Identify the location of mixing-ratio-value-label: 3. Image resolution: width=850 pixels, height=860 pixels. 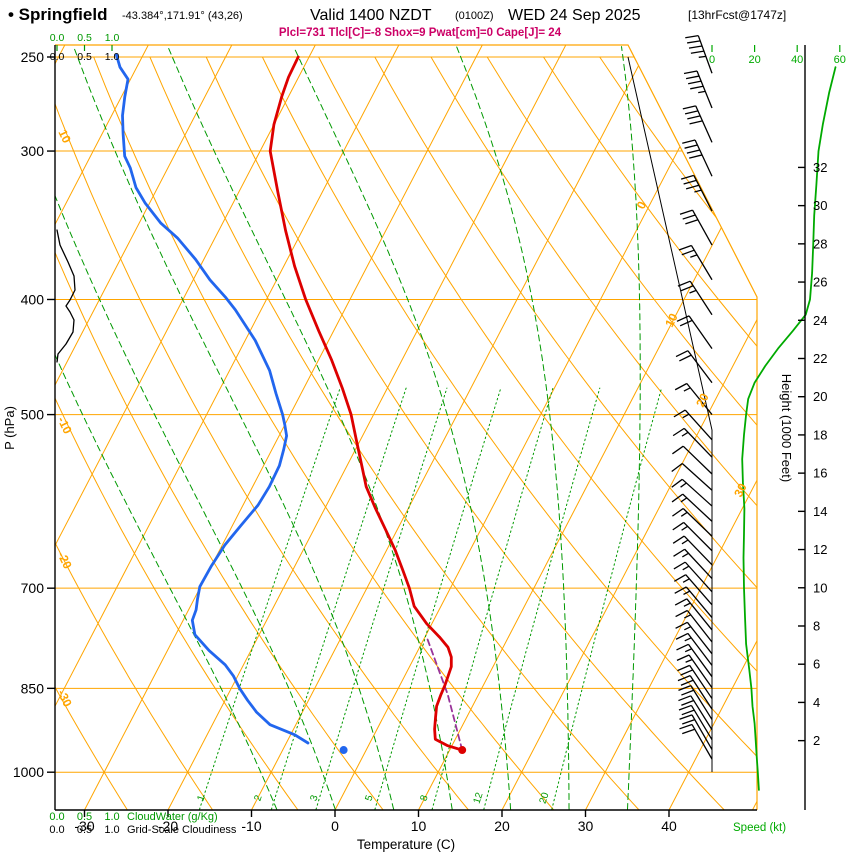
(315, 797).